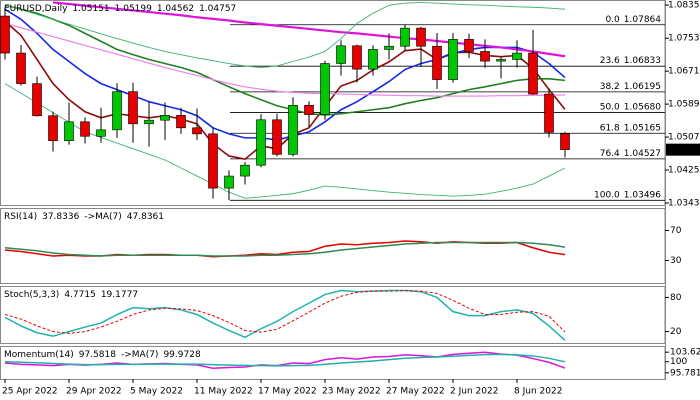 The width and height of the screenshot is (700, 400). What do you see at coordinates (133, 9) in the screenshot?
I see `ohlc-high: 1.05199` at bounding box center [133, 9].